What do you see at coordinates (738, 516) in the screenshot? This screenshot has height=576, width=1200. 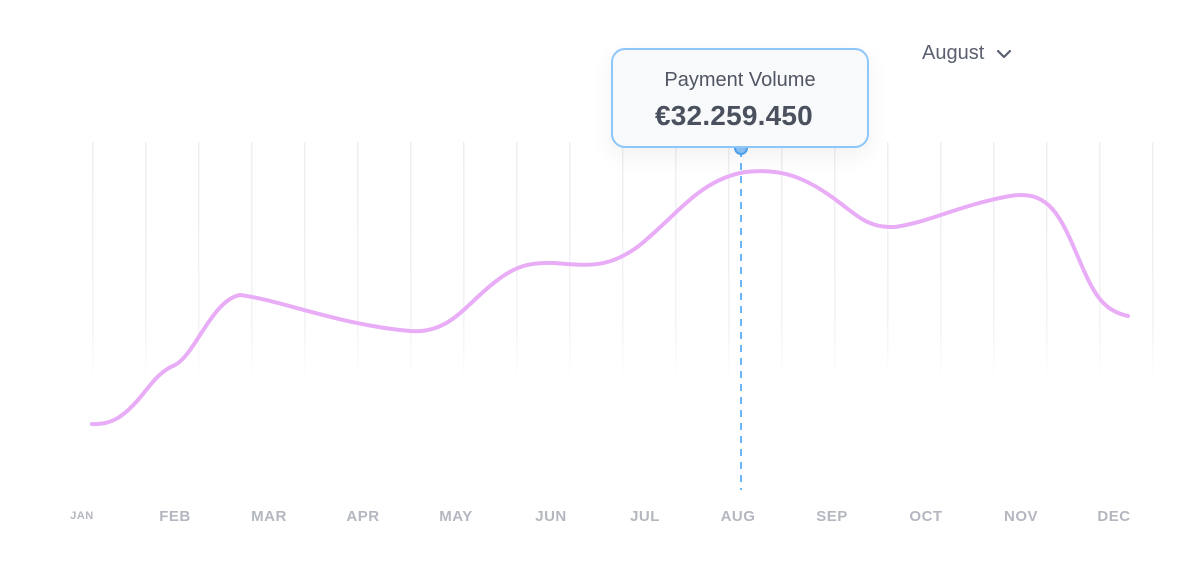 I see `x-label-aug: AUG` at bounding box center [738, 516].